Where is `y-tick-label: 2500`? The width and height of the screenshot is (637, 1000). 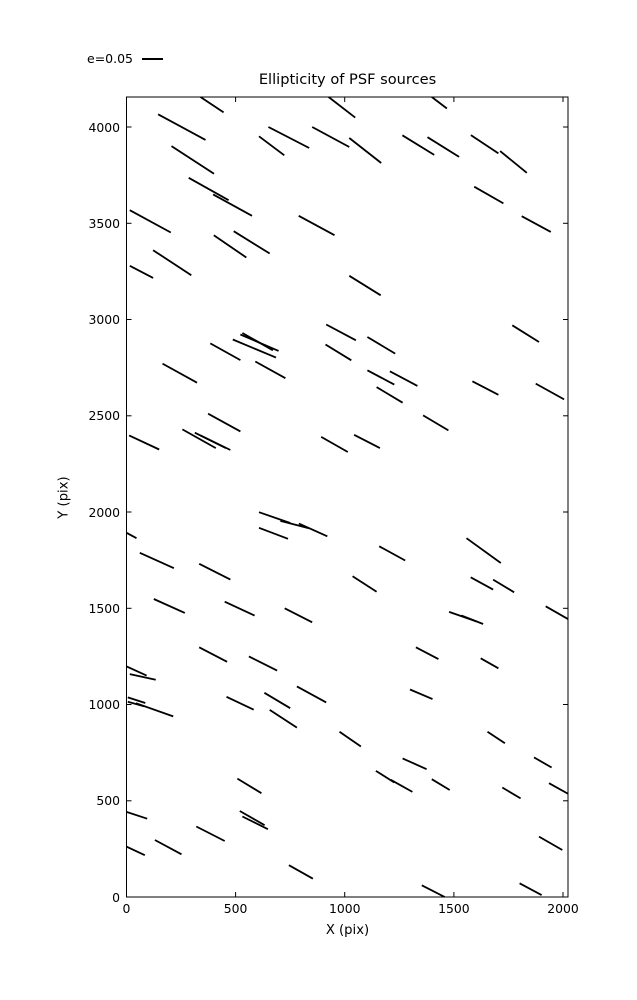 y-tick-label: 2500 is located at coordinates (104, 416).